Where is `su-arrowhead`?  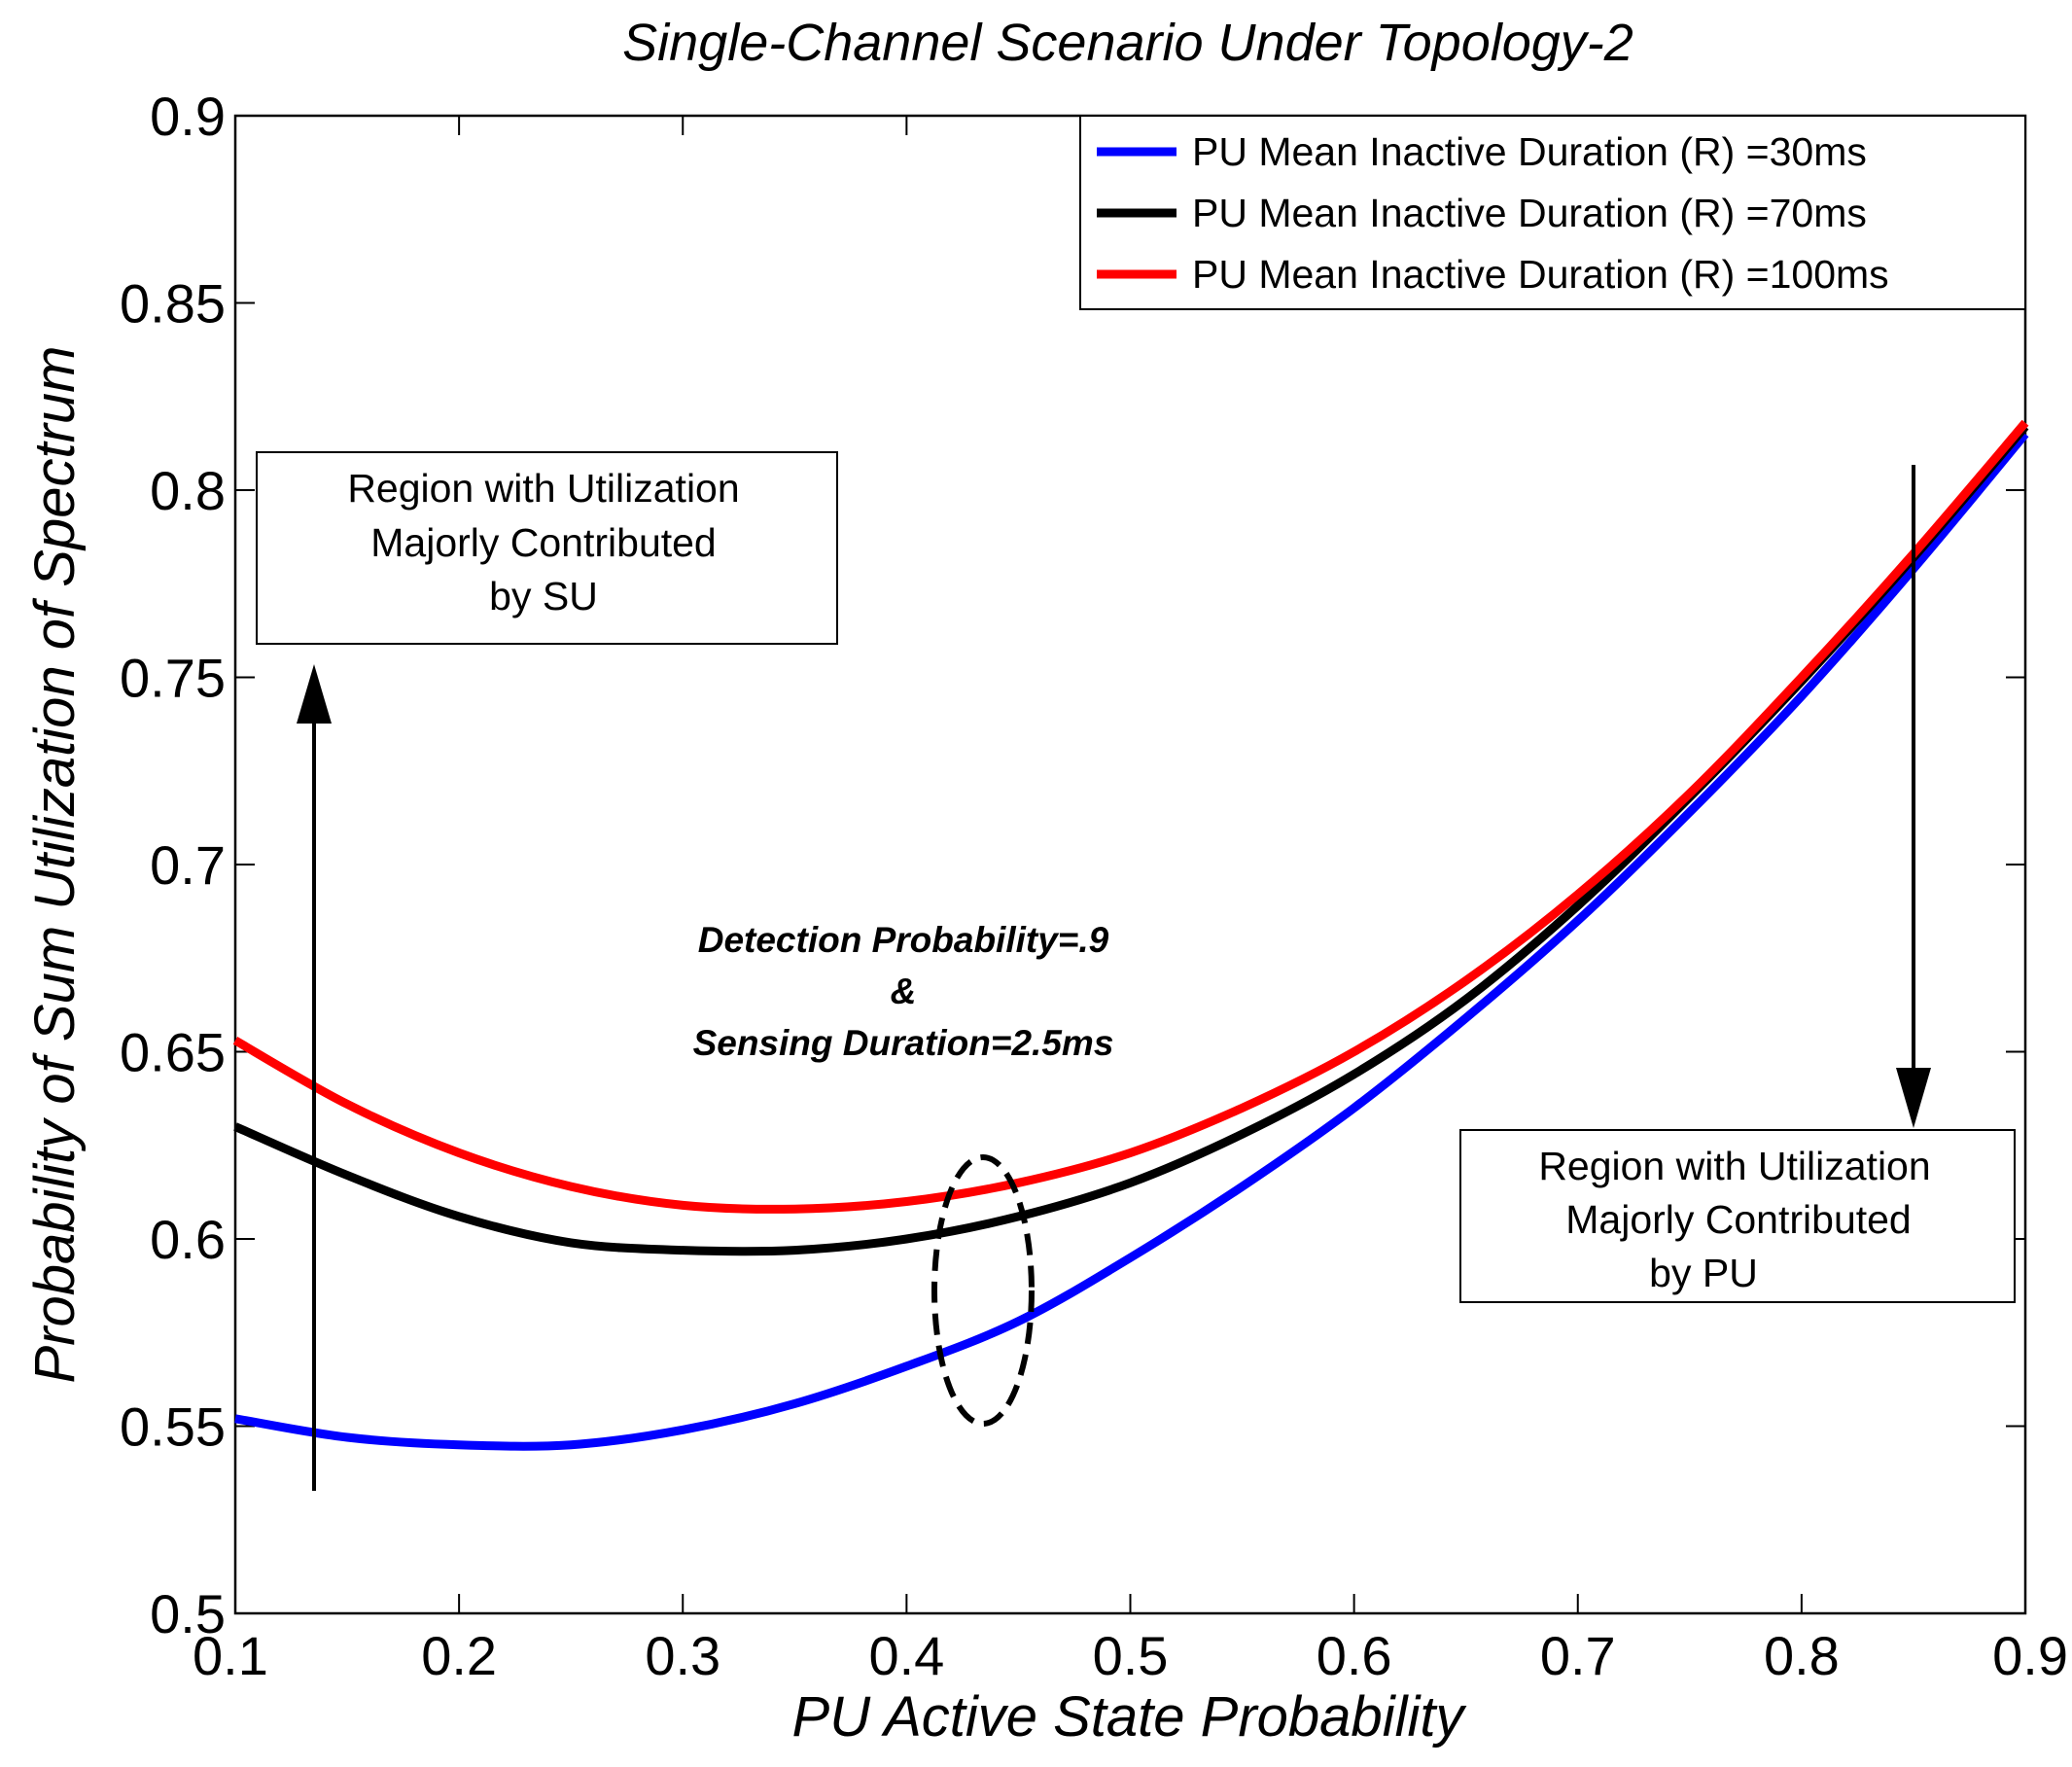 su-arrowhead is located at coordinates (314, 694).